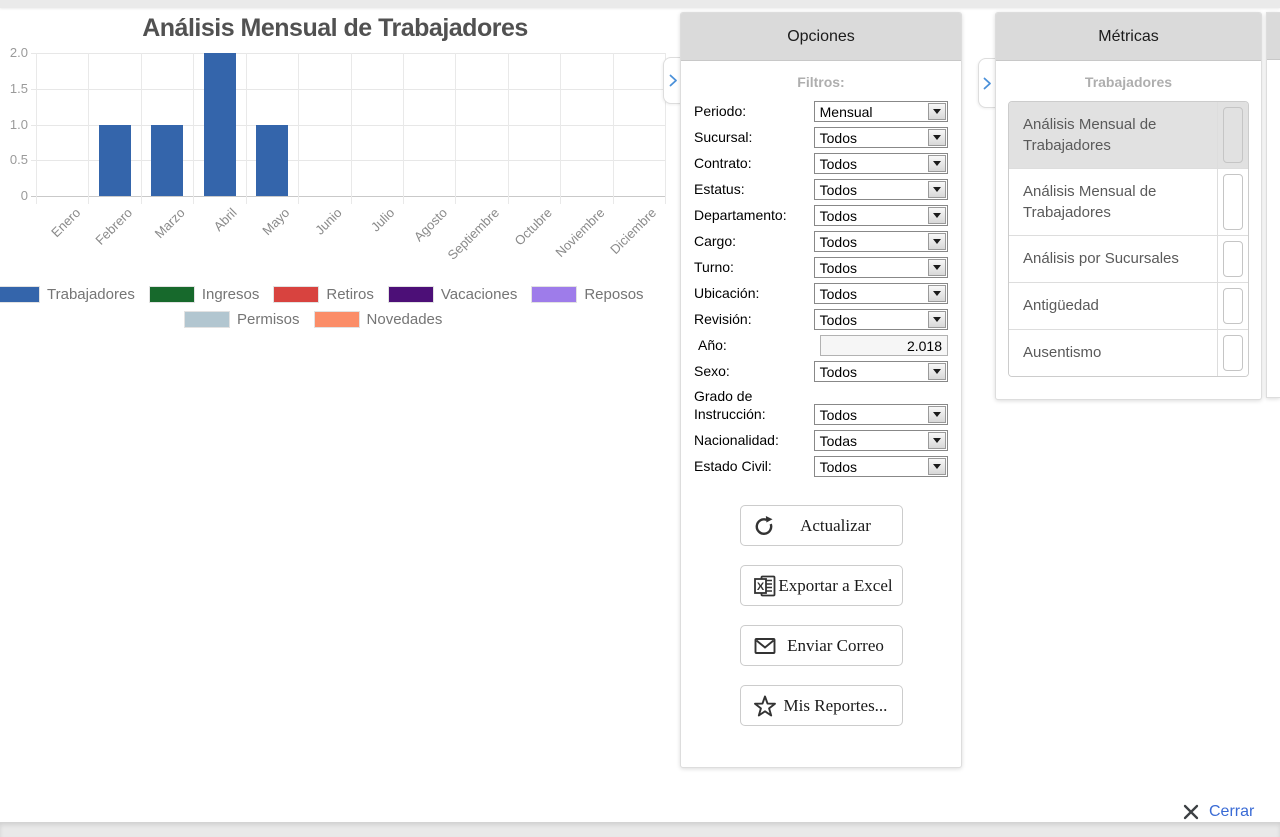 The height and width of the screenshot is (837, 1280). Describe the element at coordinates (727, 293) in the screenshot. I see `filter-label-ubicacion: Ubicación:` at that location.